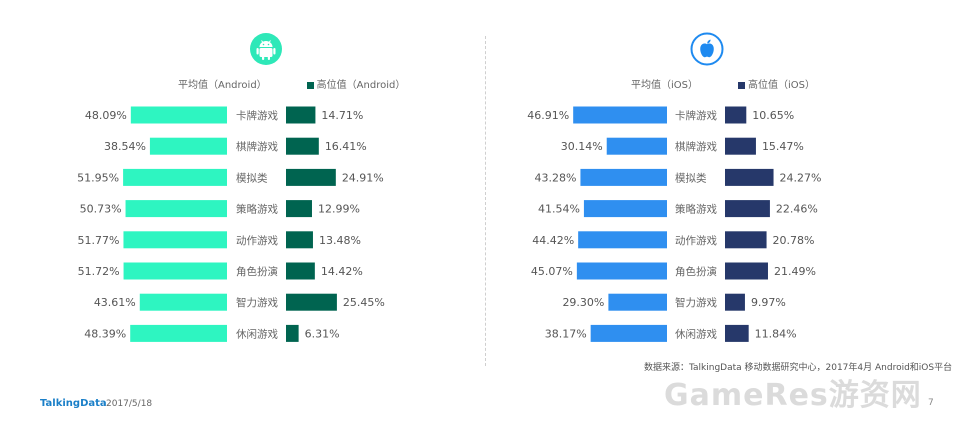 The image size is (968, 427). I want to click on android-average-label: 51.95%, so click(98, 177).